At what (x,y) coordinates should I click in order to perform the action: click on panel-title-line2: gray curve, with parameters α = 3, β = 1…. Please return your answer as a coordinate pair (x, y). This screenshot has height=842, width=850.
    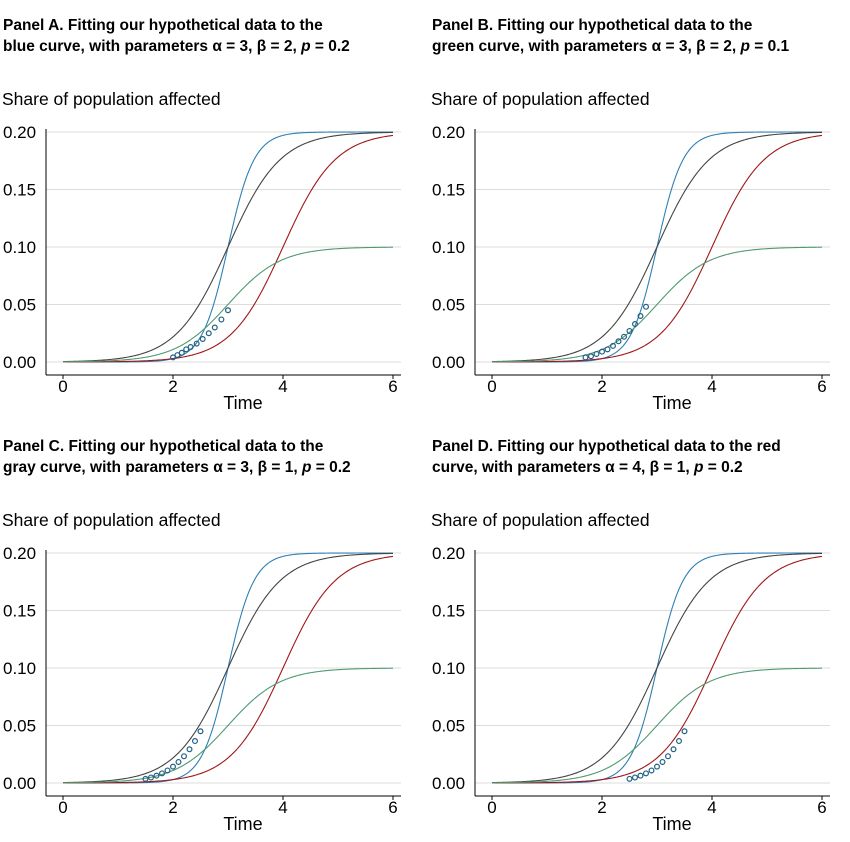
    Looking at the image, I should click on (177, 467).